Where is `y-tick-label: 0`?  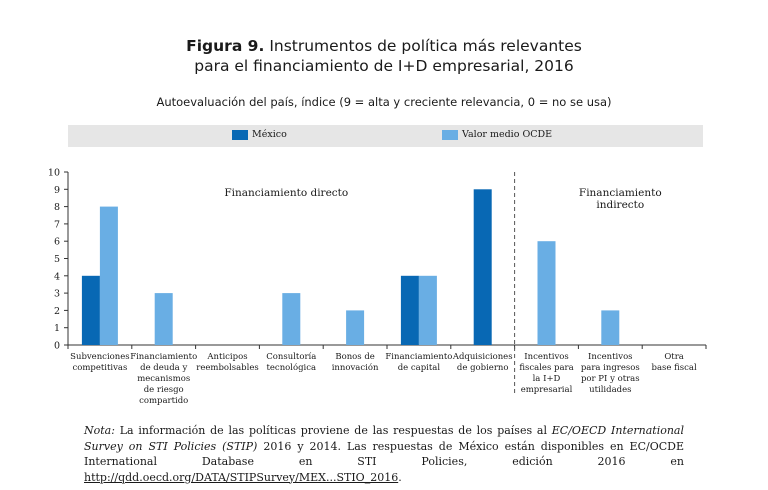
y-tick-label: 0 is located at coordinates (57, 346).